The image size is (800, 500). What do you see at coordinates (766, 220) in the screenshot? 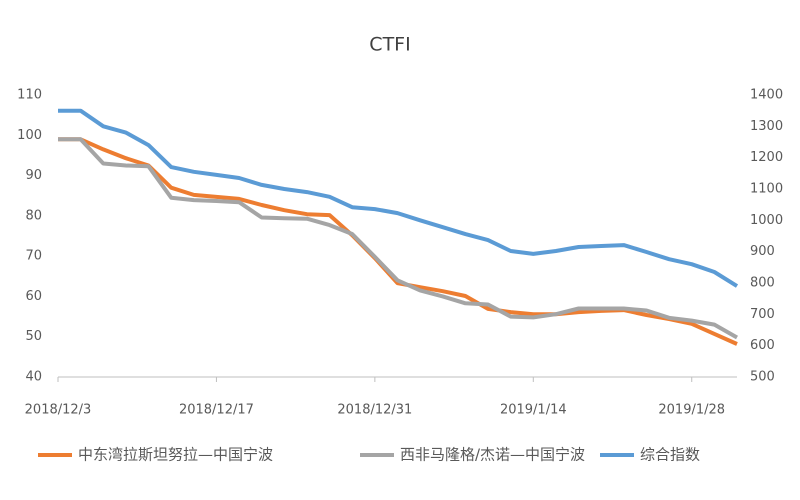
I see `y2-tick-label: 1000` at bounding box center [766, 220].